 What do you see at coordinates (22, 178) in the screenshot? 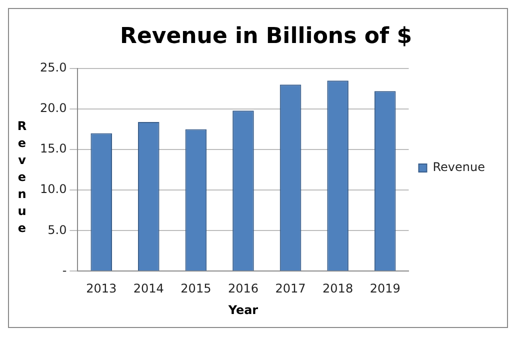
I see `y-axis-title: Revenue` at bounding box center [22, 178].